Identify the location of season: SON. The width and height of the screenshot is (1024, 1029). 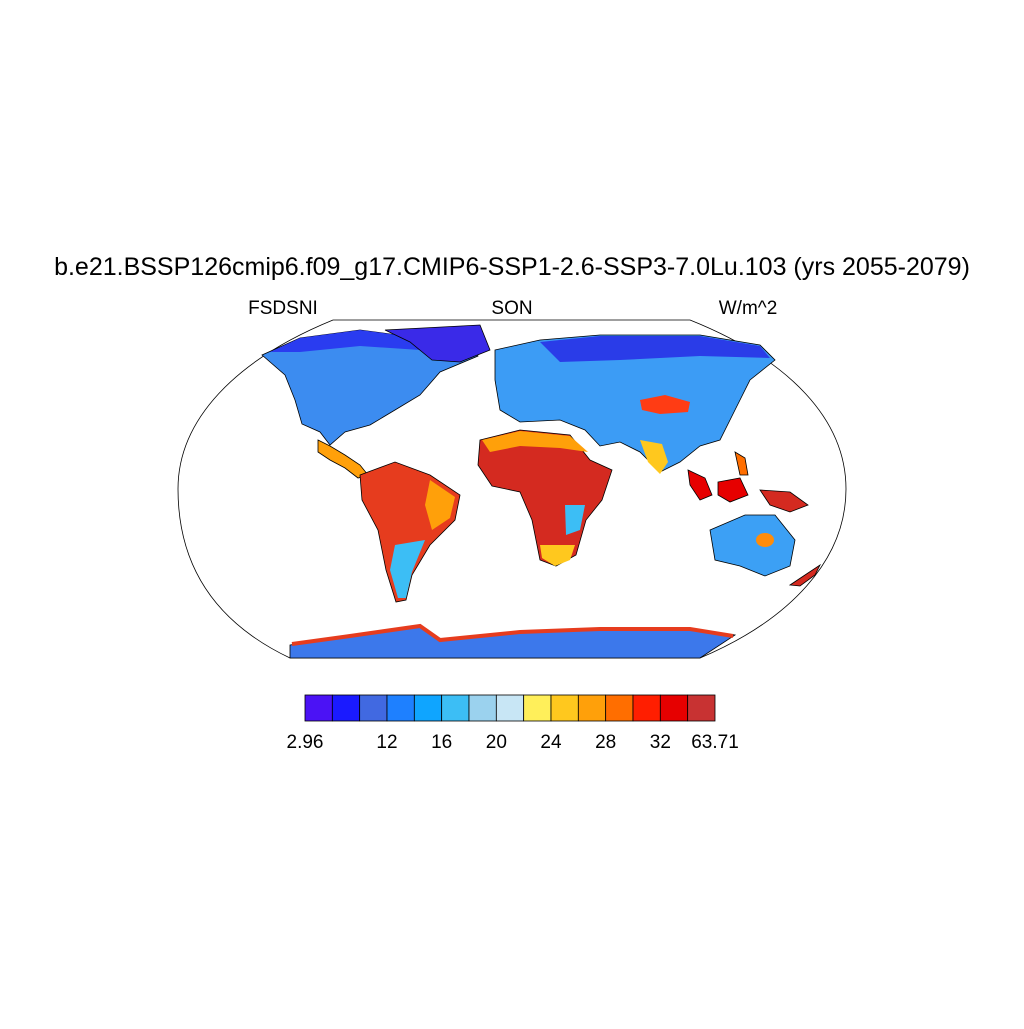
(511, 308).